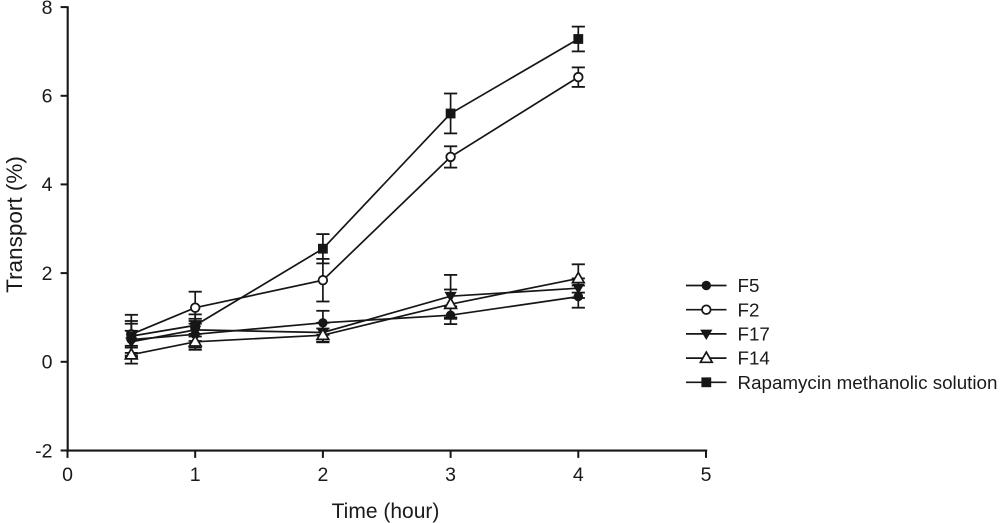 The height and width of the screenshot is (523, 1000). I want to click on svg-text: 8, so click(47, 9).